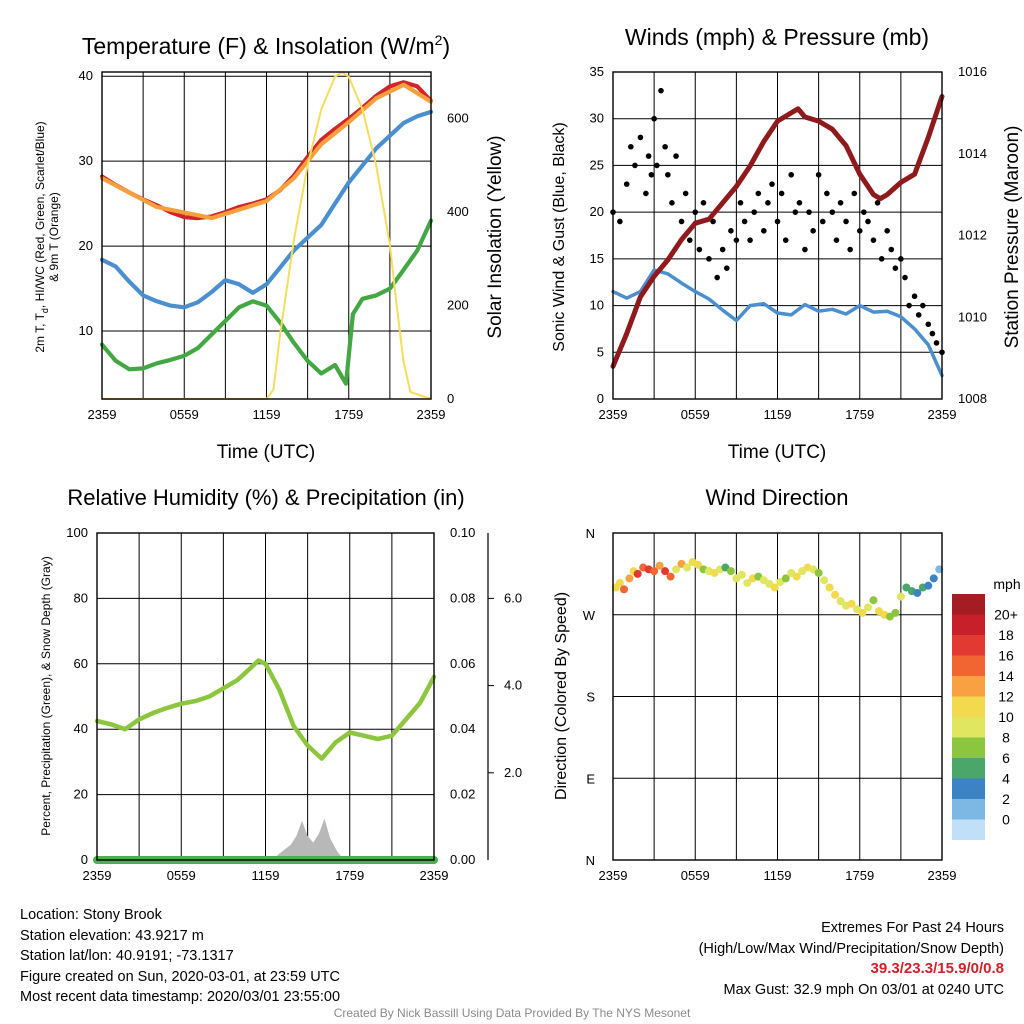 Image resolution: width=1024 pixels, height=1024 pixels. I want to click on y-tick-label-left: 5, so click(600, 351).